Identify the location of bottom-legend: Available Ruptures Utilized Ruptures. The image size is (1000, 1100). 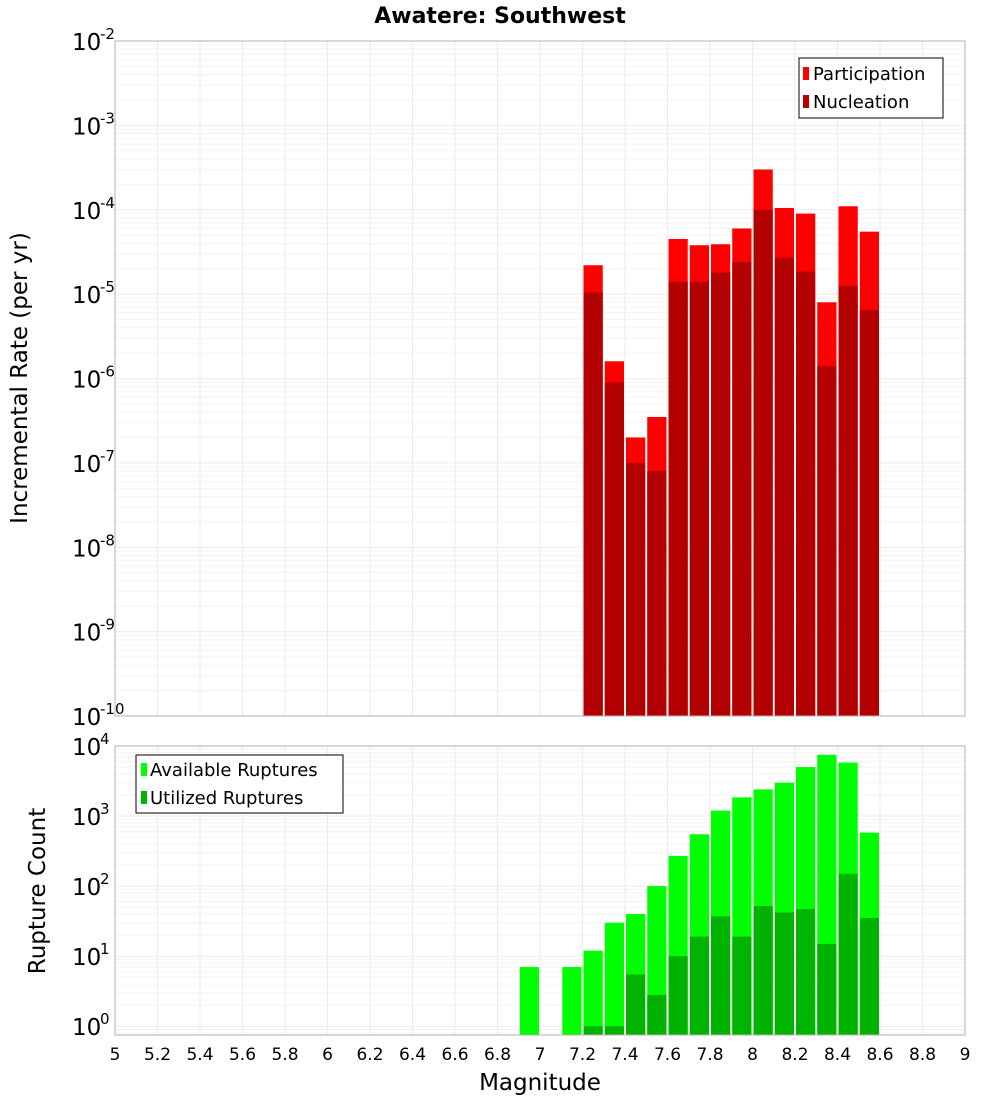
(239, 784).